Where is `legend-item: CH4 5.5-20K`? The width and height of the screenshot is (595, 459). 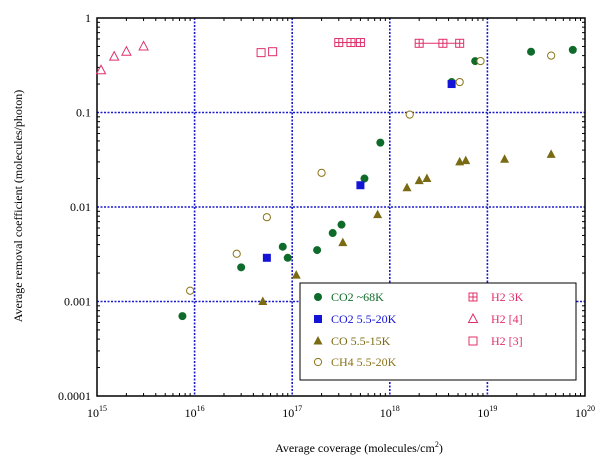 legend-item: CH4 5.5-20K is located at coordinates (355, 362).